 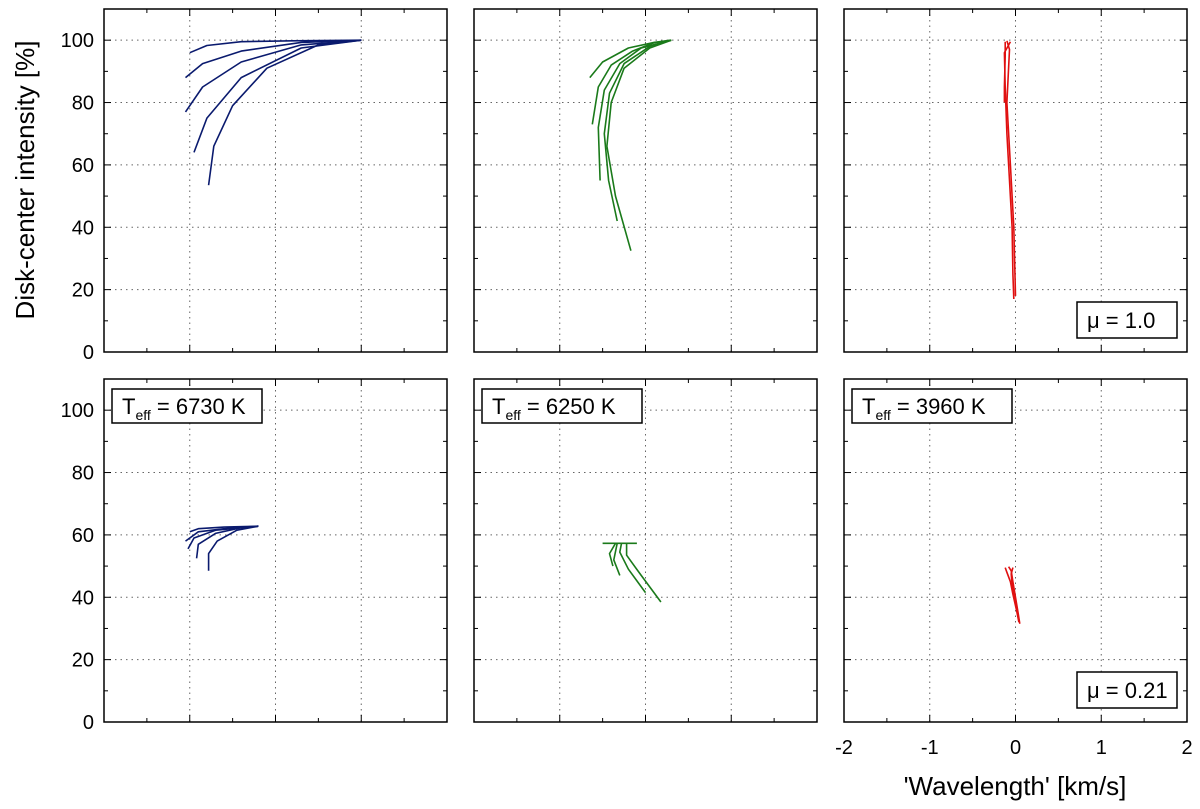 I want to click on mu-label: μ = 0.21, so click(x=1127, y=690).